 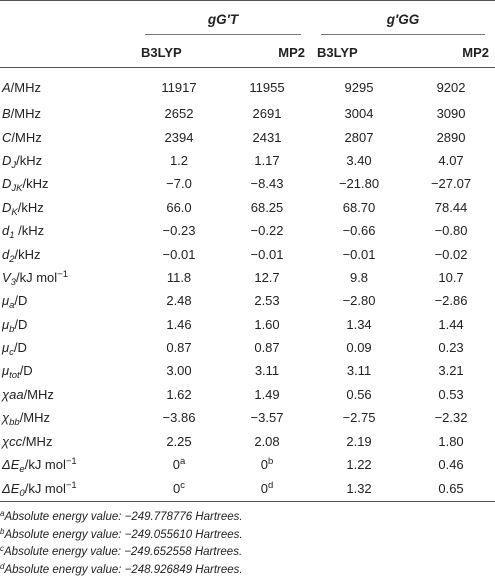 What do you see at coordinates (21, 255) in the screenshot?
I see `row-label: d2/kHz` at bounding box center [21, 255].